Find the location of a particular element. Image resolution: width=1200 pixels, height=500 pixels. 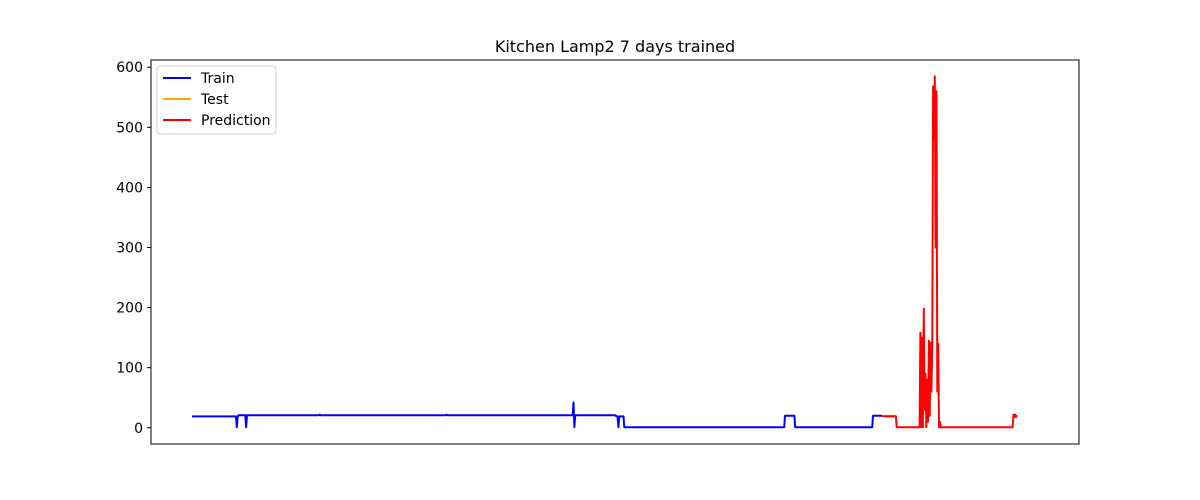

legend-label-prediction: Prediction is located at coordinates (236, 121).